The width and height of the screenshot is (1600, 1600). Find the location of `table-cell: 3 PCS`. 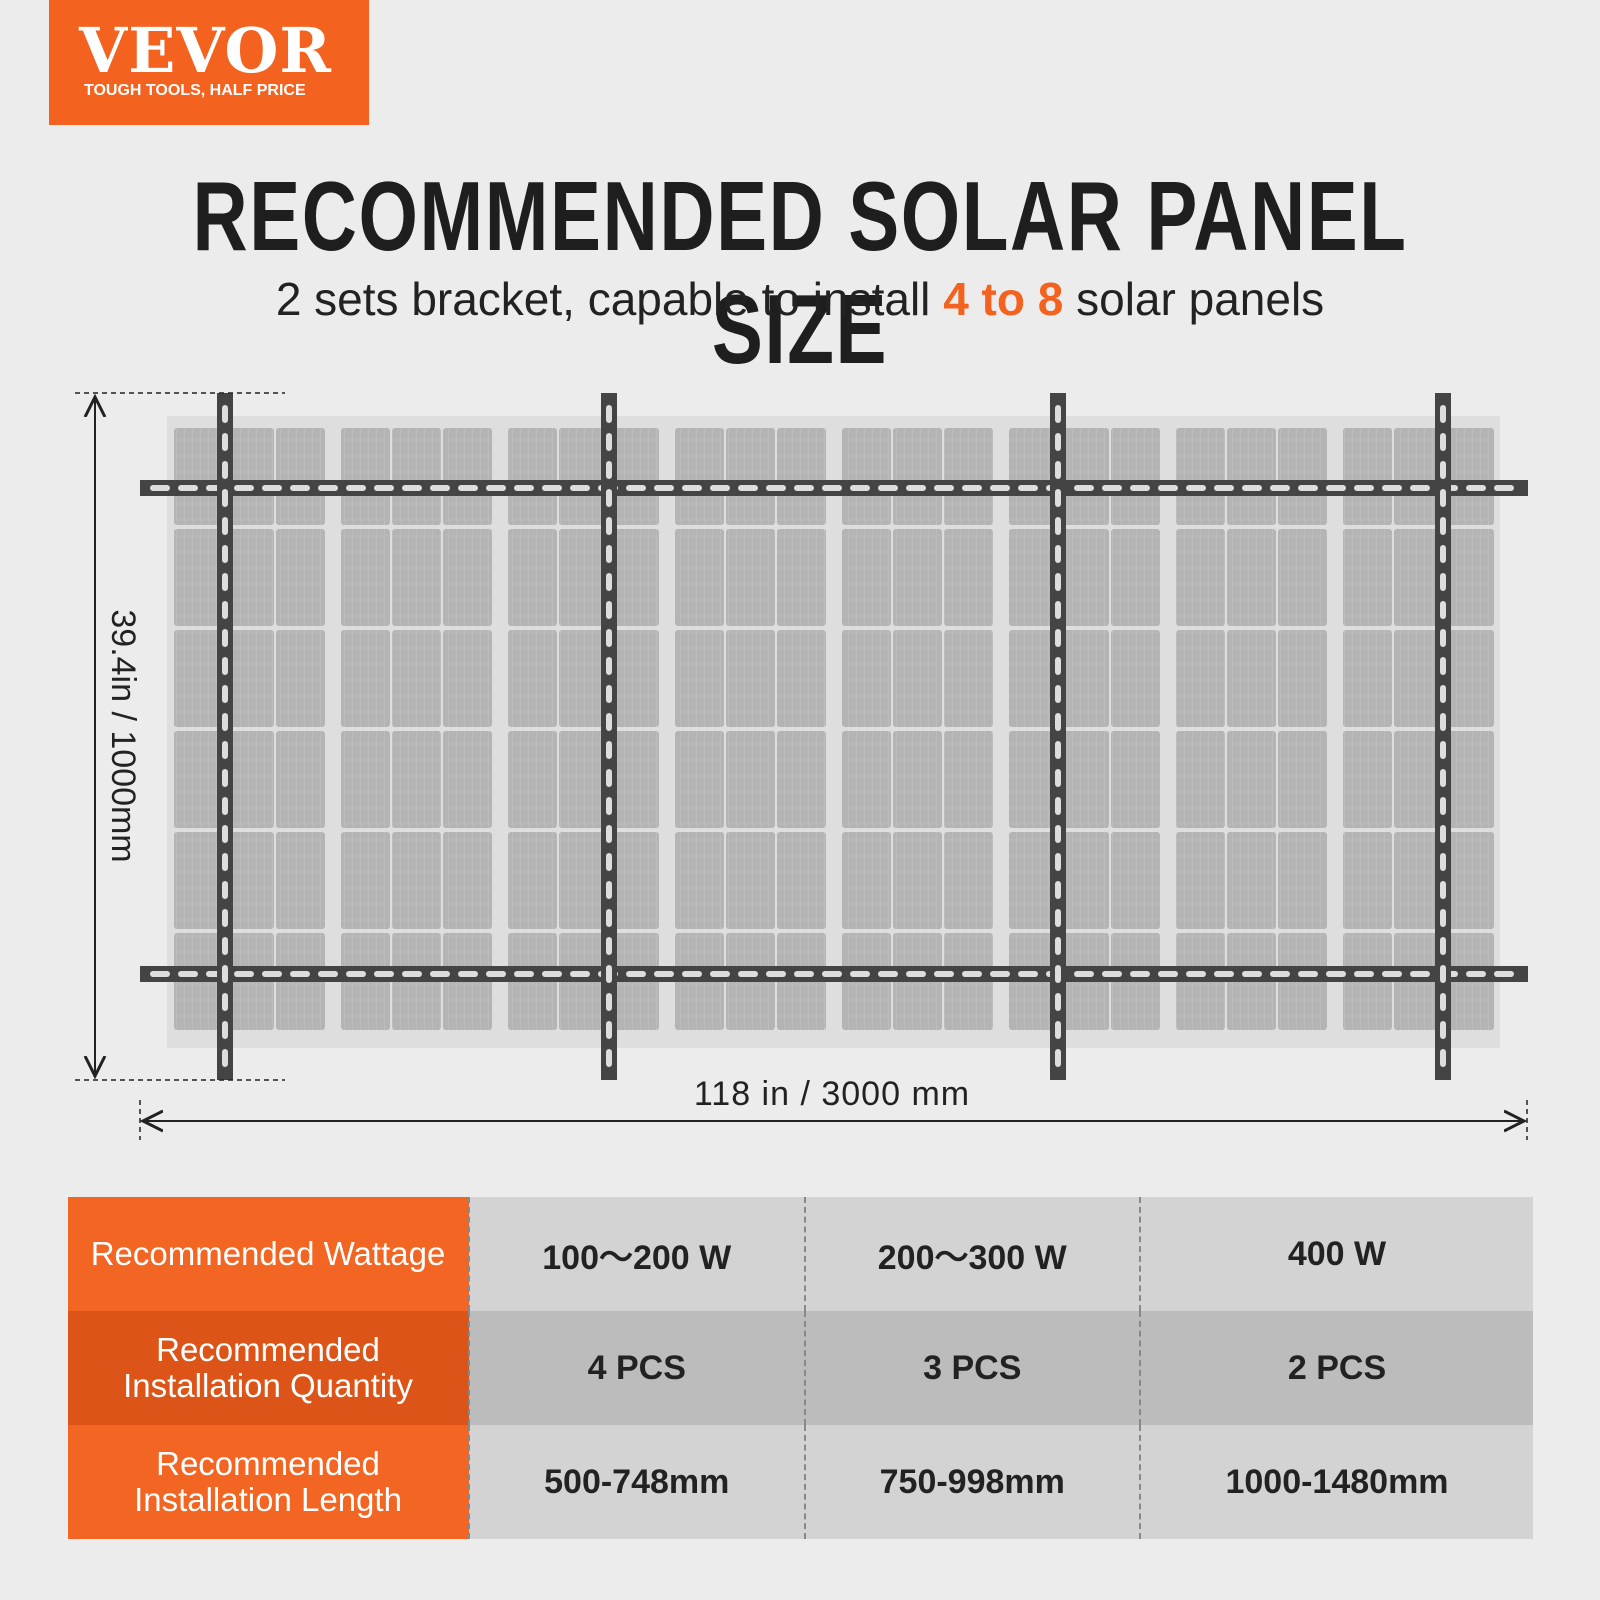

table-cell: 3 PCS is located at coordinates (971, 1368).